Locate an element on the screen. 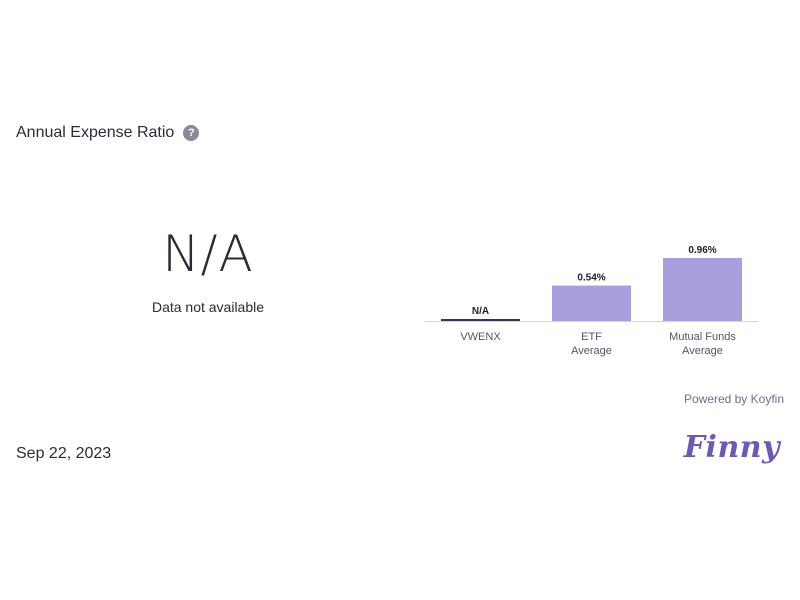  data-label: 0.54% is located at coordinates (591, 278).